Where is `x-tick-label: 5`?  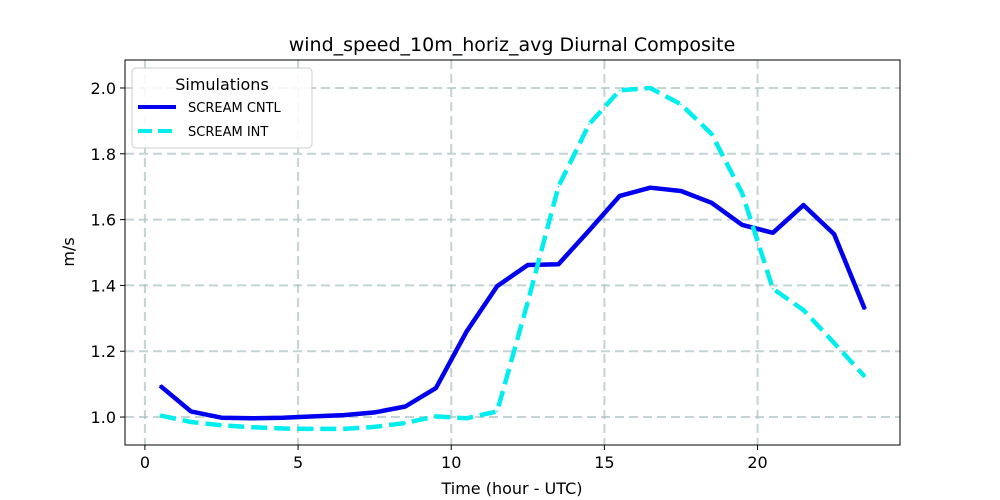
x-tick-label: 5 is located at coordinates (298, 462).